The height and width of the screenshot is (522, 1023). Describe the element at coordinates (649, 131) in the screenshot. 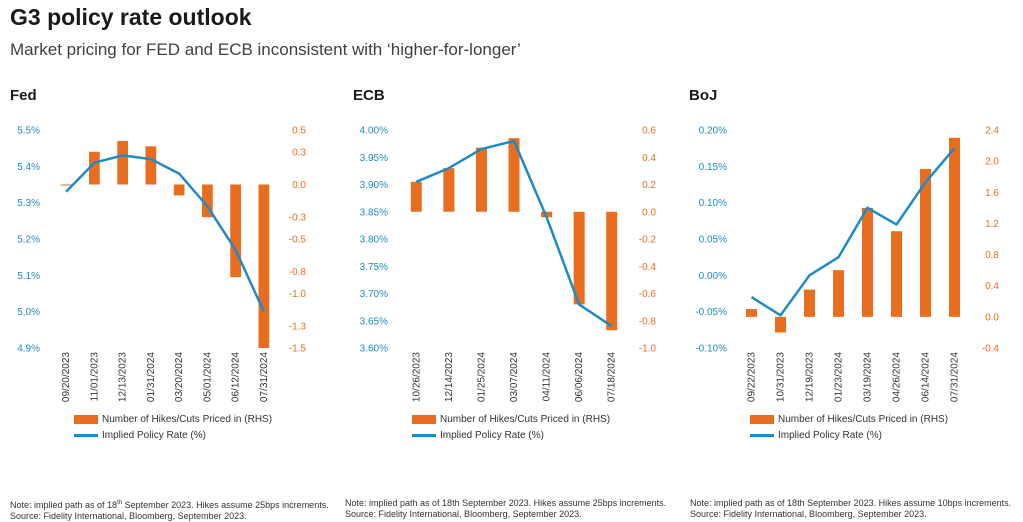

I see `ecb-right-tick-label: 0.6` at that location.